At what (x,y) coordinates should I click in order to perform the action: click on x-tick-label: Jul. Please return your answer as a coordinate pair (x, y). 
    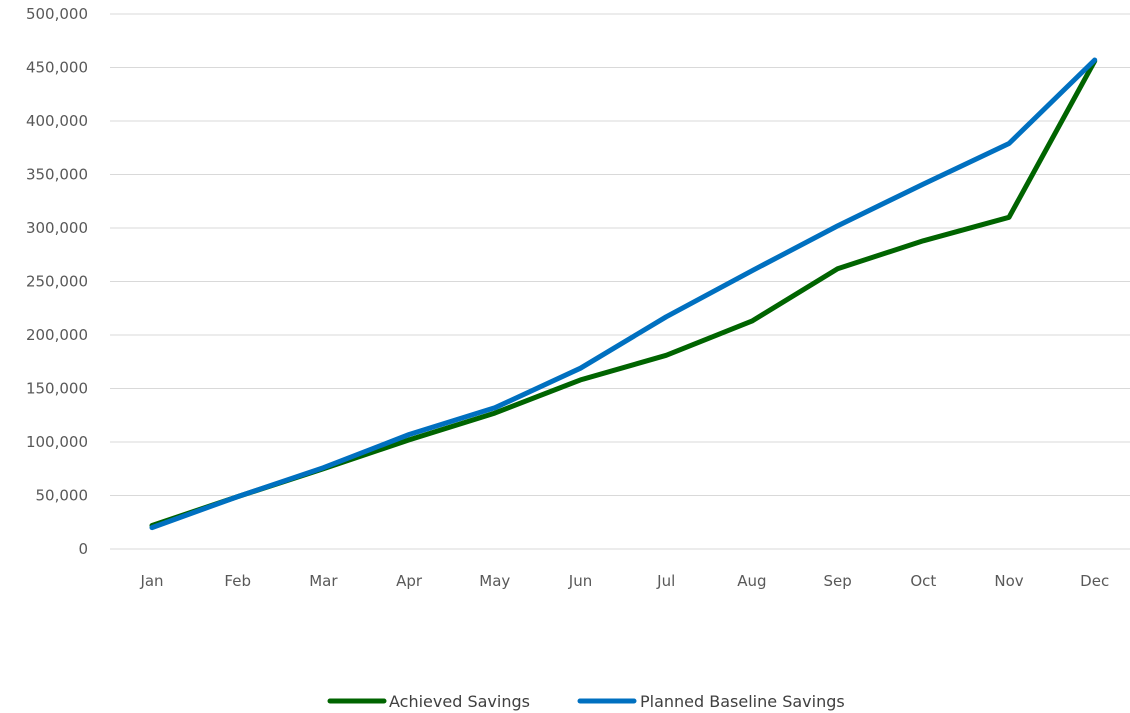
    Looking at the image, I should click on (665, 581).